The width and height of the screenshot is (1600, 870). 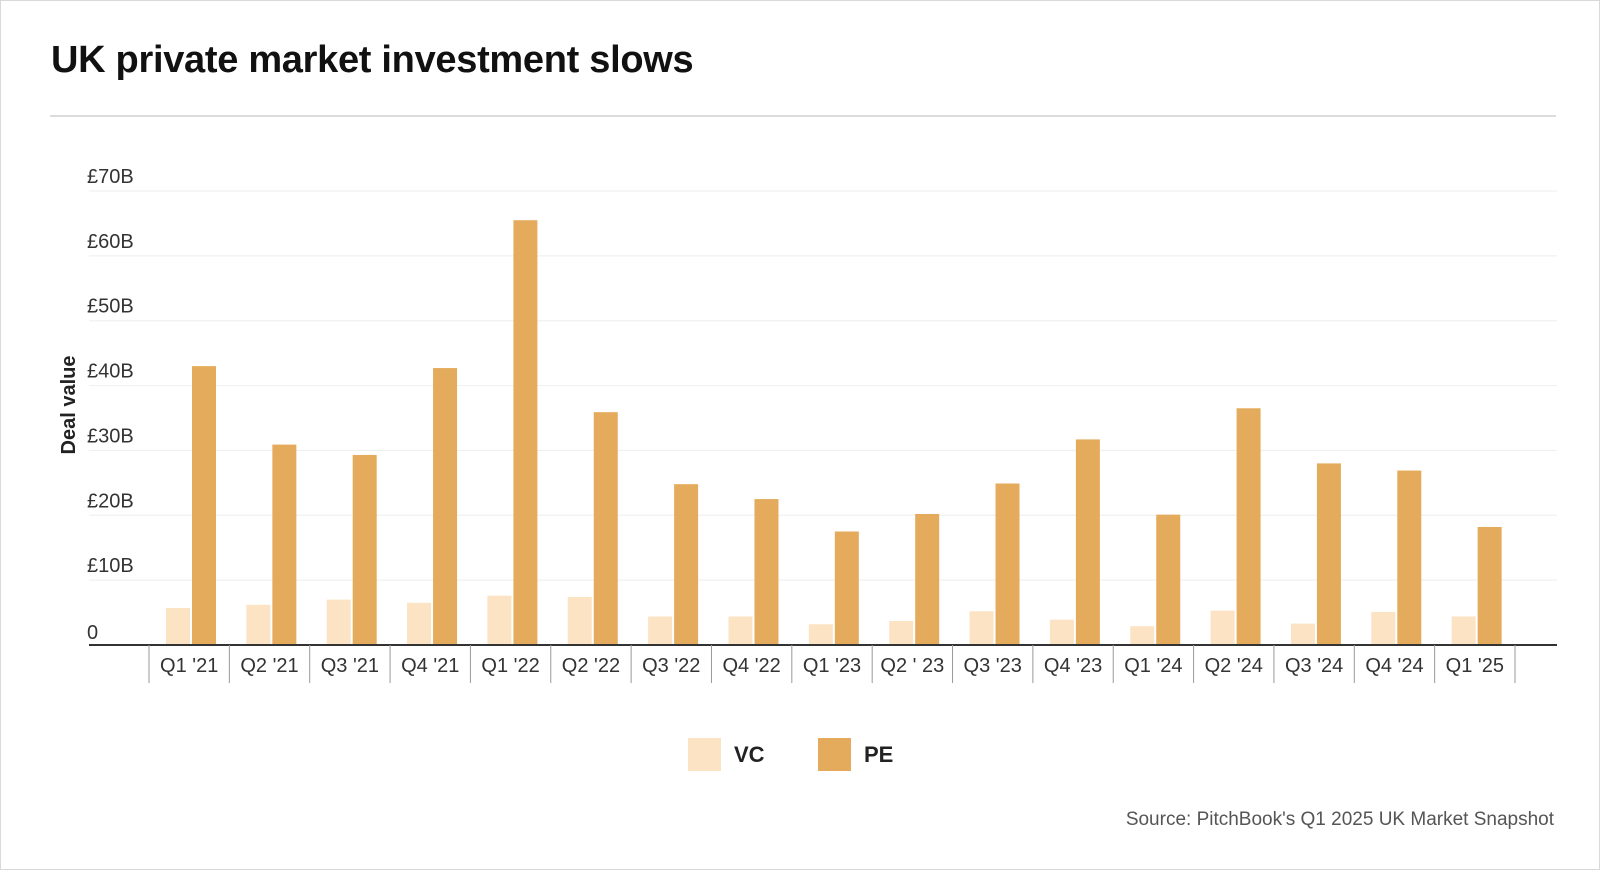 What do you see at coordinates (1314, 666) in the screenshot?
I see `x-tick-label: Q3 '24` at bounding box center [1314, 666].